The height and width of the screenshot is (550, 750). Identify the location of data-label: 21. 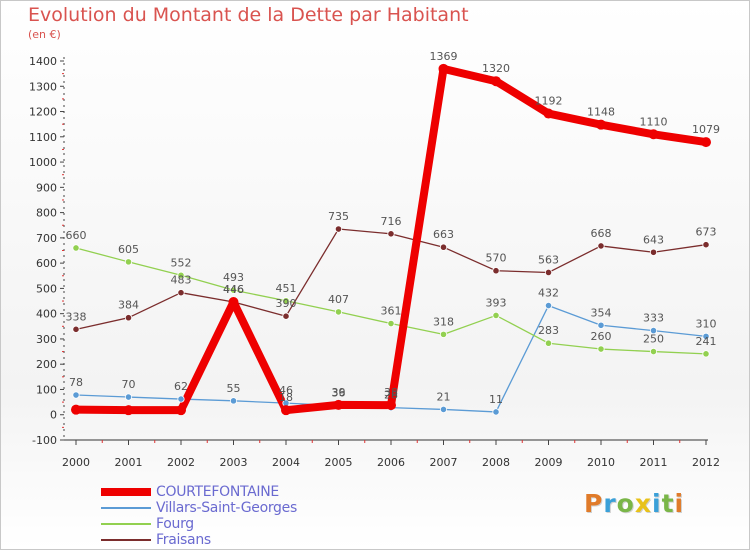
(444, 396).